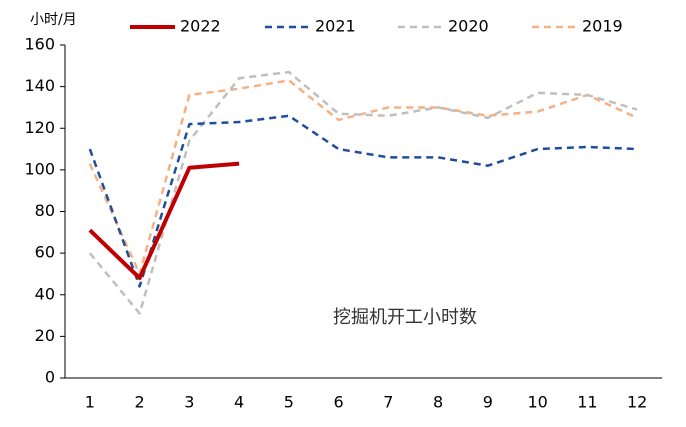  Describe the element at coordinates (189, 402) in the screenshot. I see `x-tick-label: 3` at that location.